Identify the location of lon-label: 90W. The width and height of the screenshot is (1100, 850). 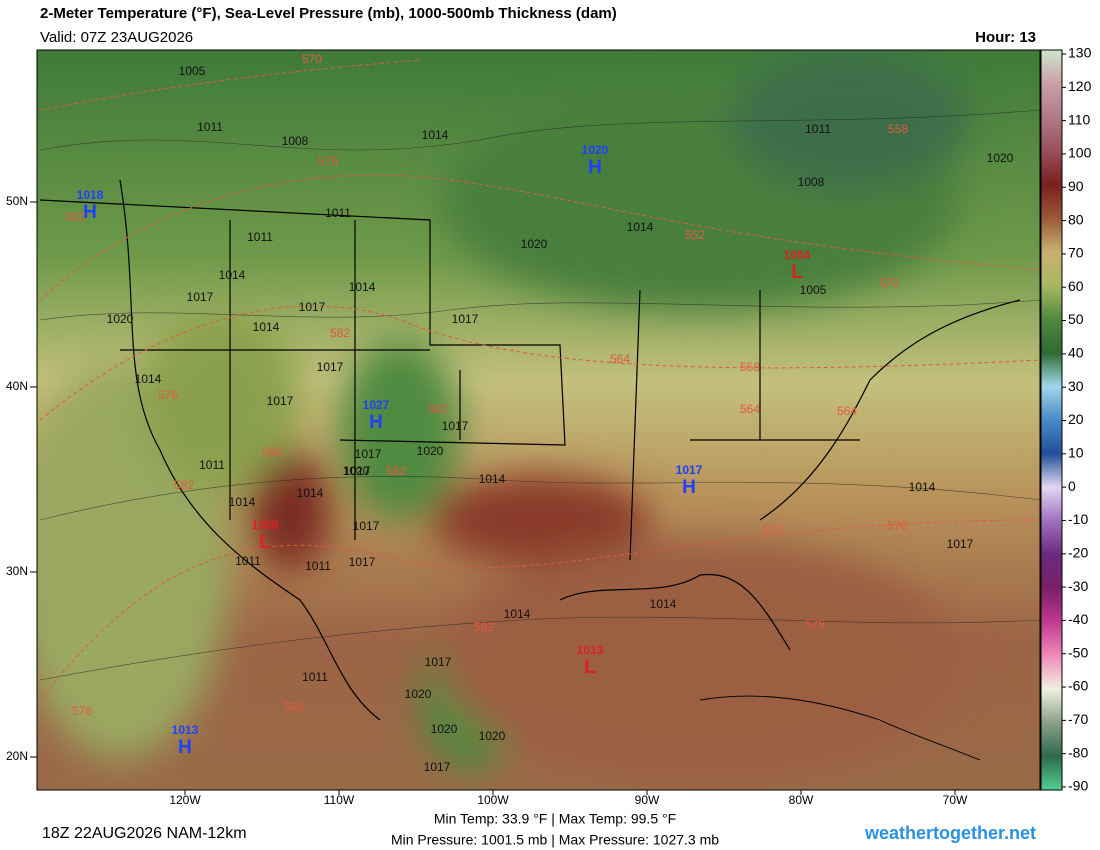
(647, 800).